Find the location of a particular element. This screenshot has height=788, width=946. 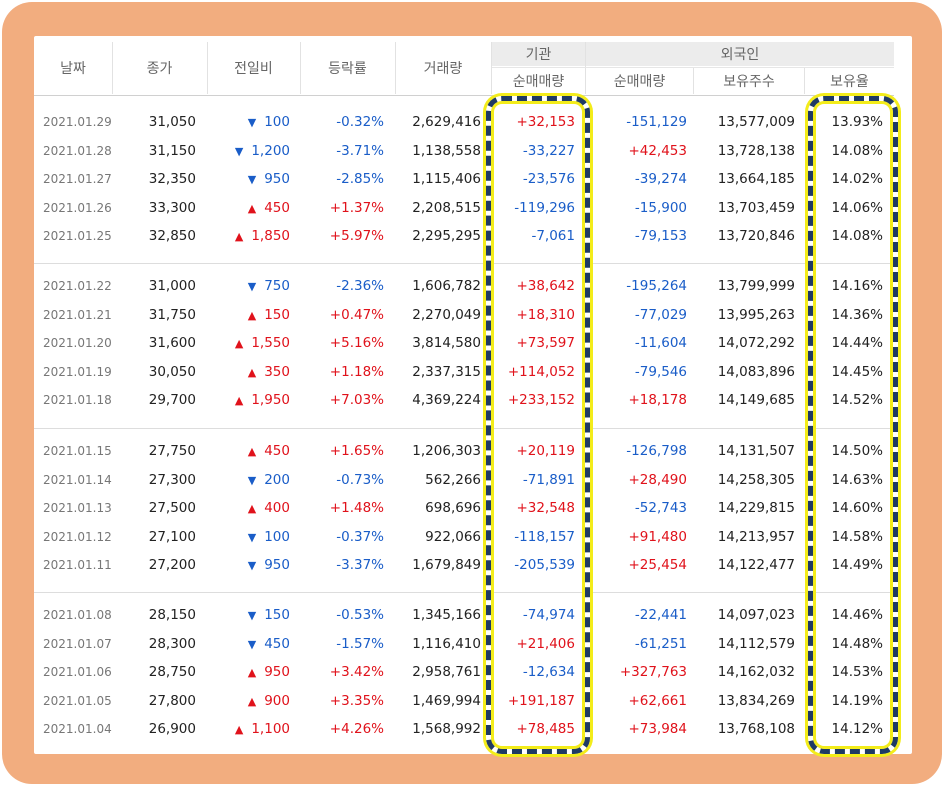

cell-change: ▼ 150 is located at coordinates (247, 615).